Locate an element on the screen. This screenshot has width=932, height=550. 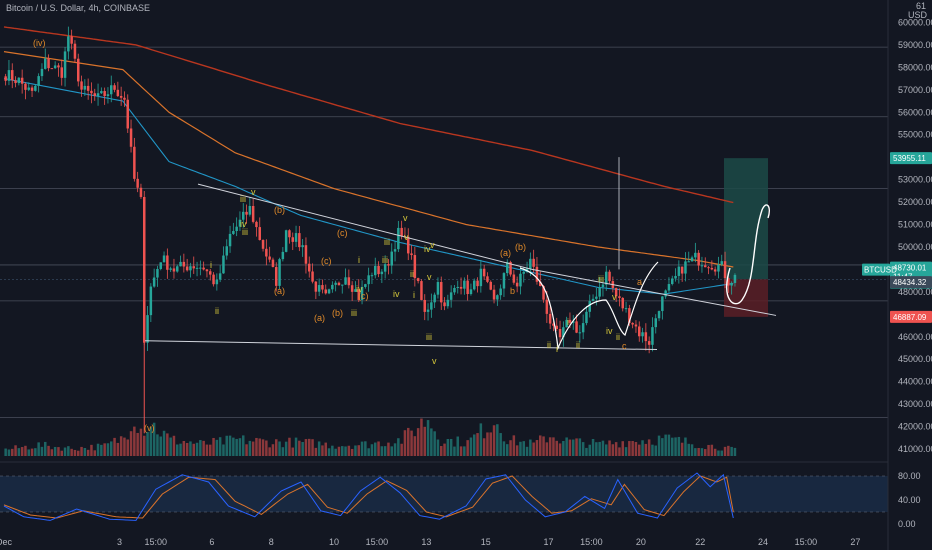
wave-label-yellow: i is located at coordinates (359, 260).